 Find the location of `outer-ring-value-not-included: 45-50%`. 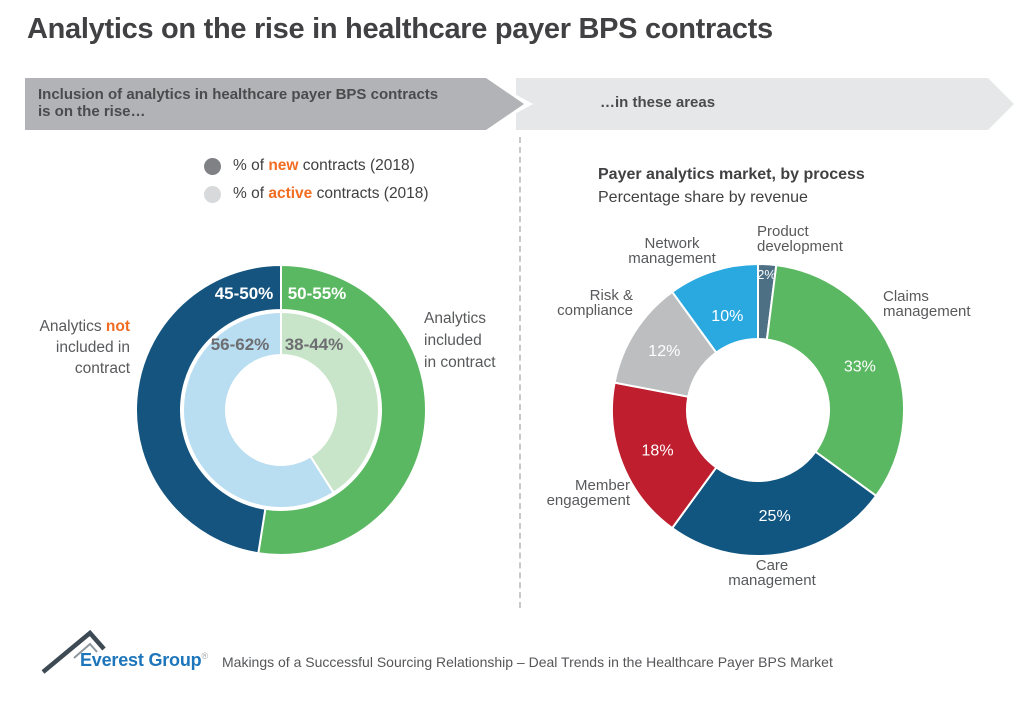

outer-ring-value-not-included: 45-50% is located at coordinates (244, 293).